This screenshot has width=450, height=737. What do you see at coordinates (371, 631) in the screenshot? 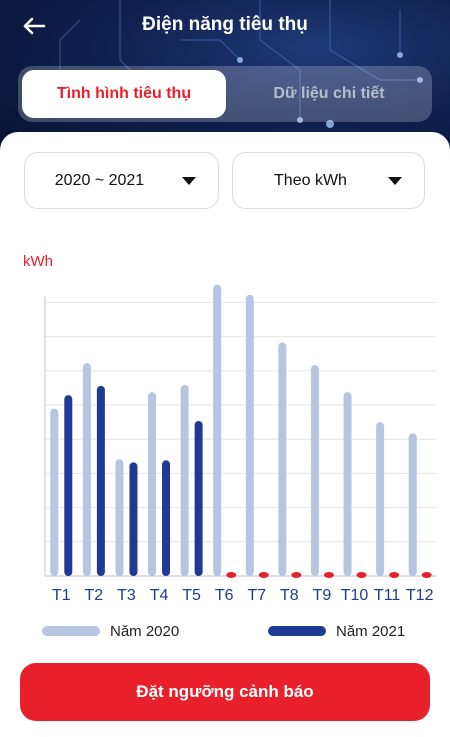
I see `legend-label: Năm 2021` at bounding box center [371, 631].